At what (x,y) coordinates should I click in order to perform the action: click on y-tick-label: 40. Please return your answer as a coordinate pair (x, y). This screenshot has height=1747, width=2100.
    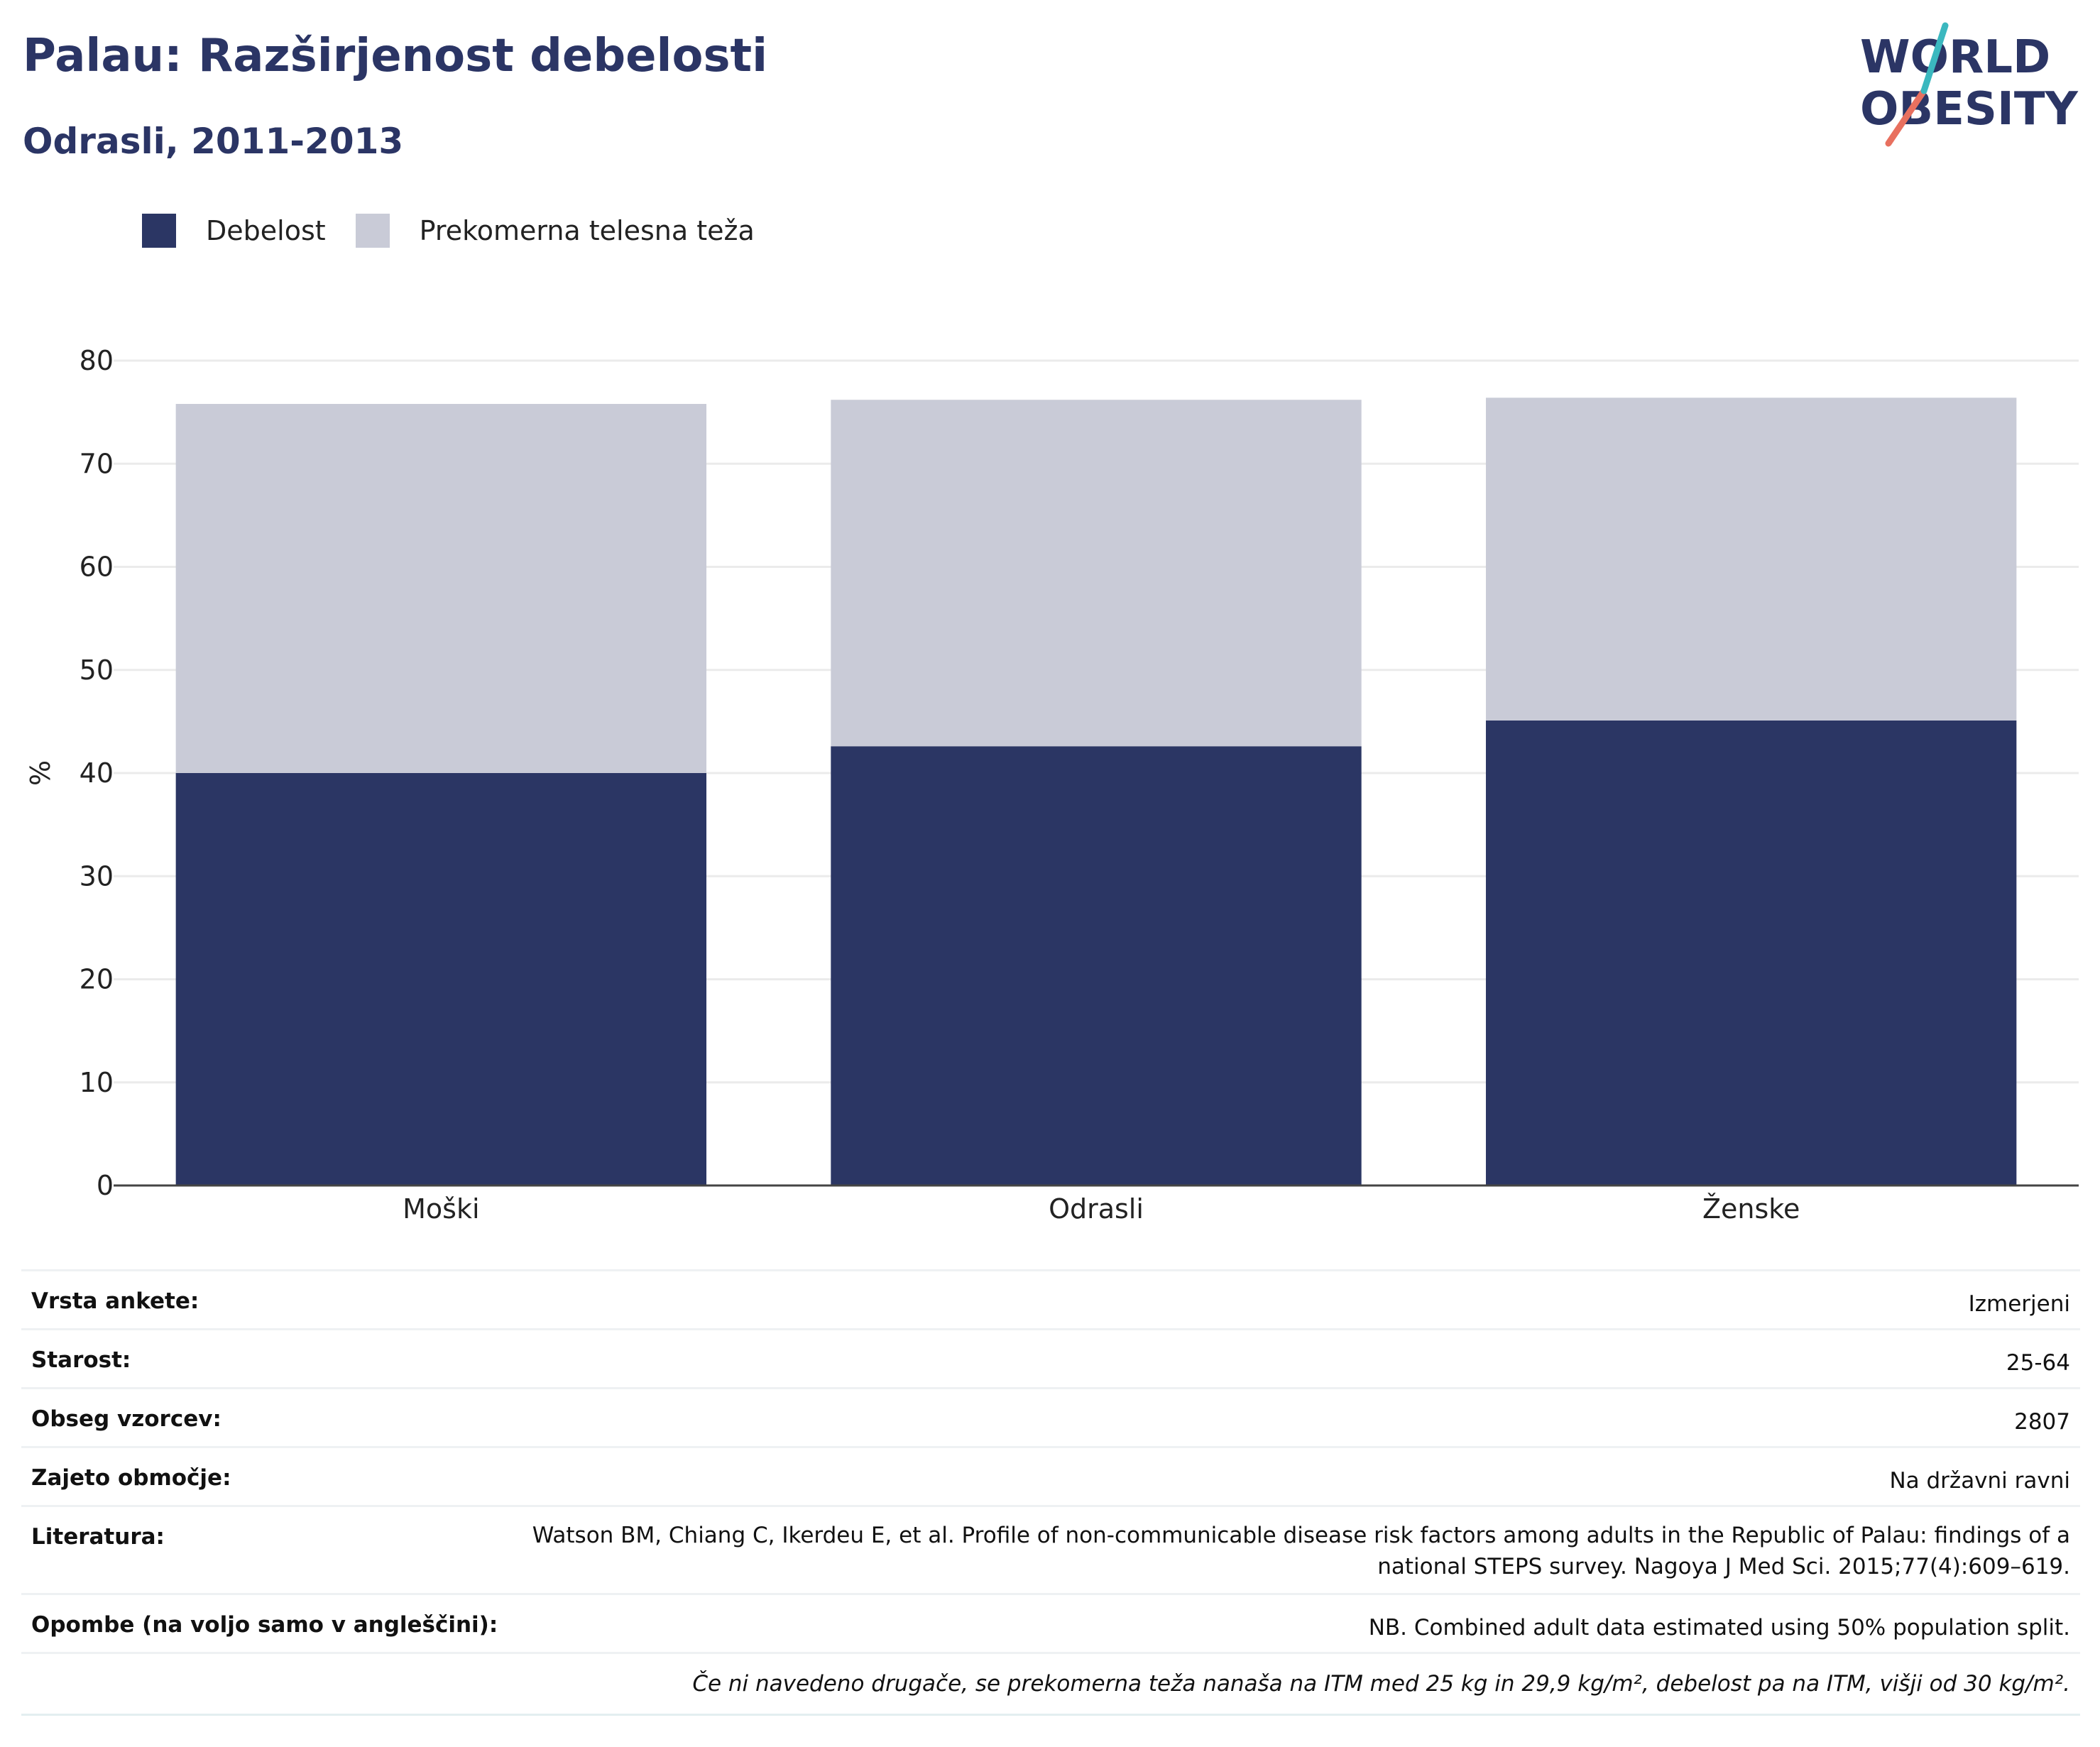
    Looking at the image, I should click on (97, 773).